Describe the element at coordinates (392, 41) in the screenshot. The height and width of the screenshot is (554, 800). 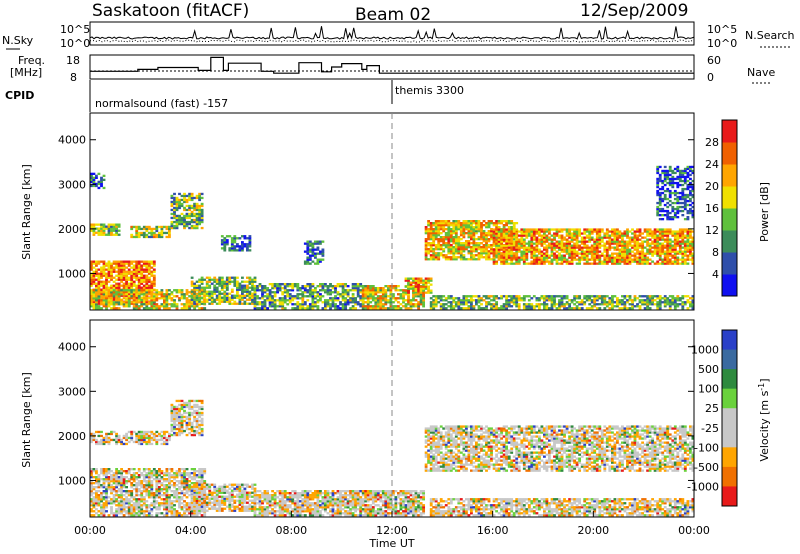
I see `noise-search-dots` at that location.